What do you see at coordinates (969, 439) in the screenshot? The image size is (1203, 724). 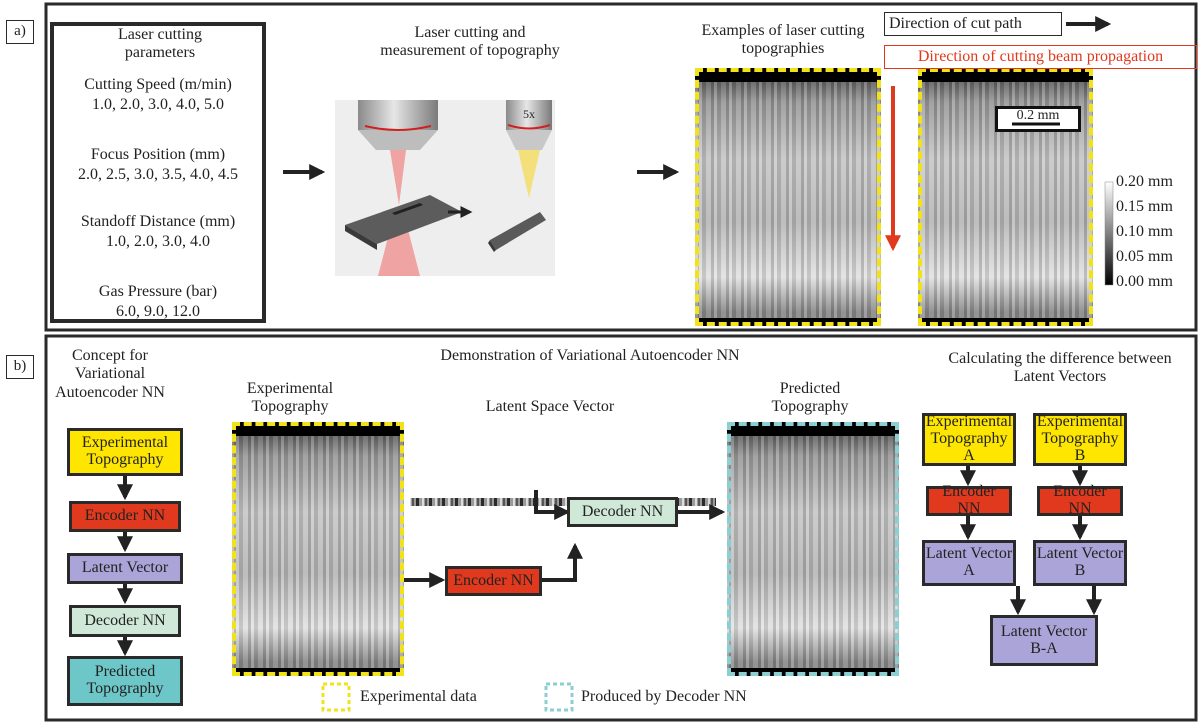 I see `flow-box: Experimental Topography A` at bounding box center [969, 439].